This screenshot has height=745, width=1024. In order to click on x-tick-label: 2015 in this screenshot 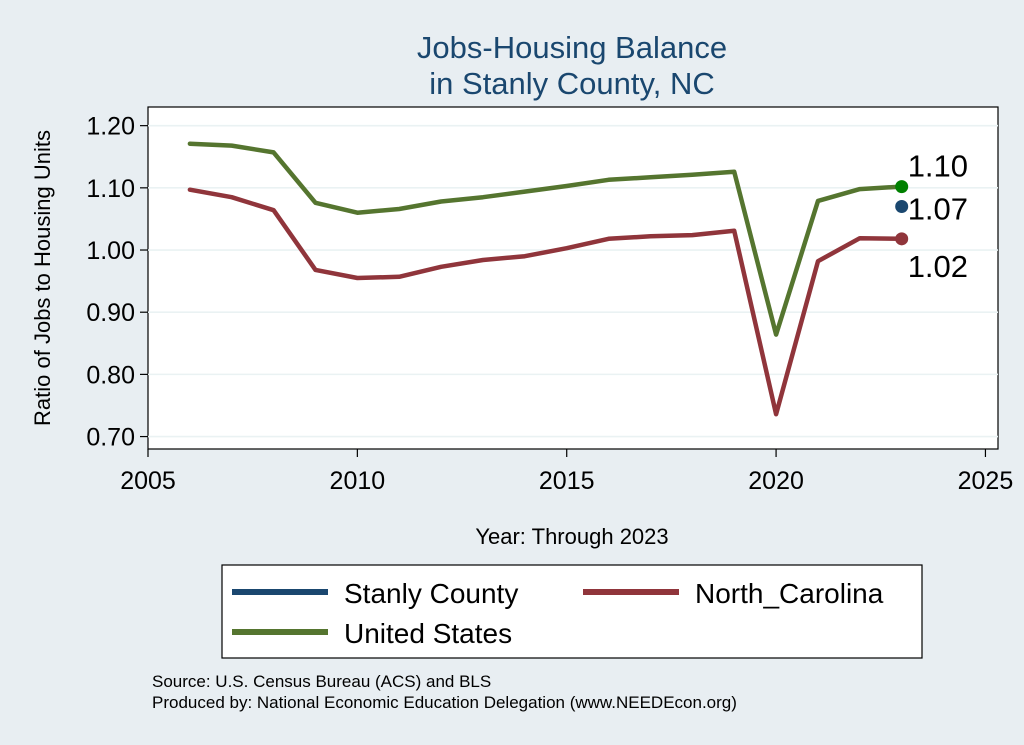, I will do `click(567, 481)`.